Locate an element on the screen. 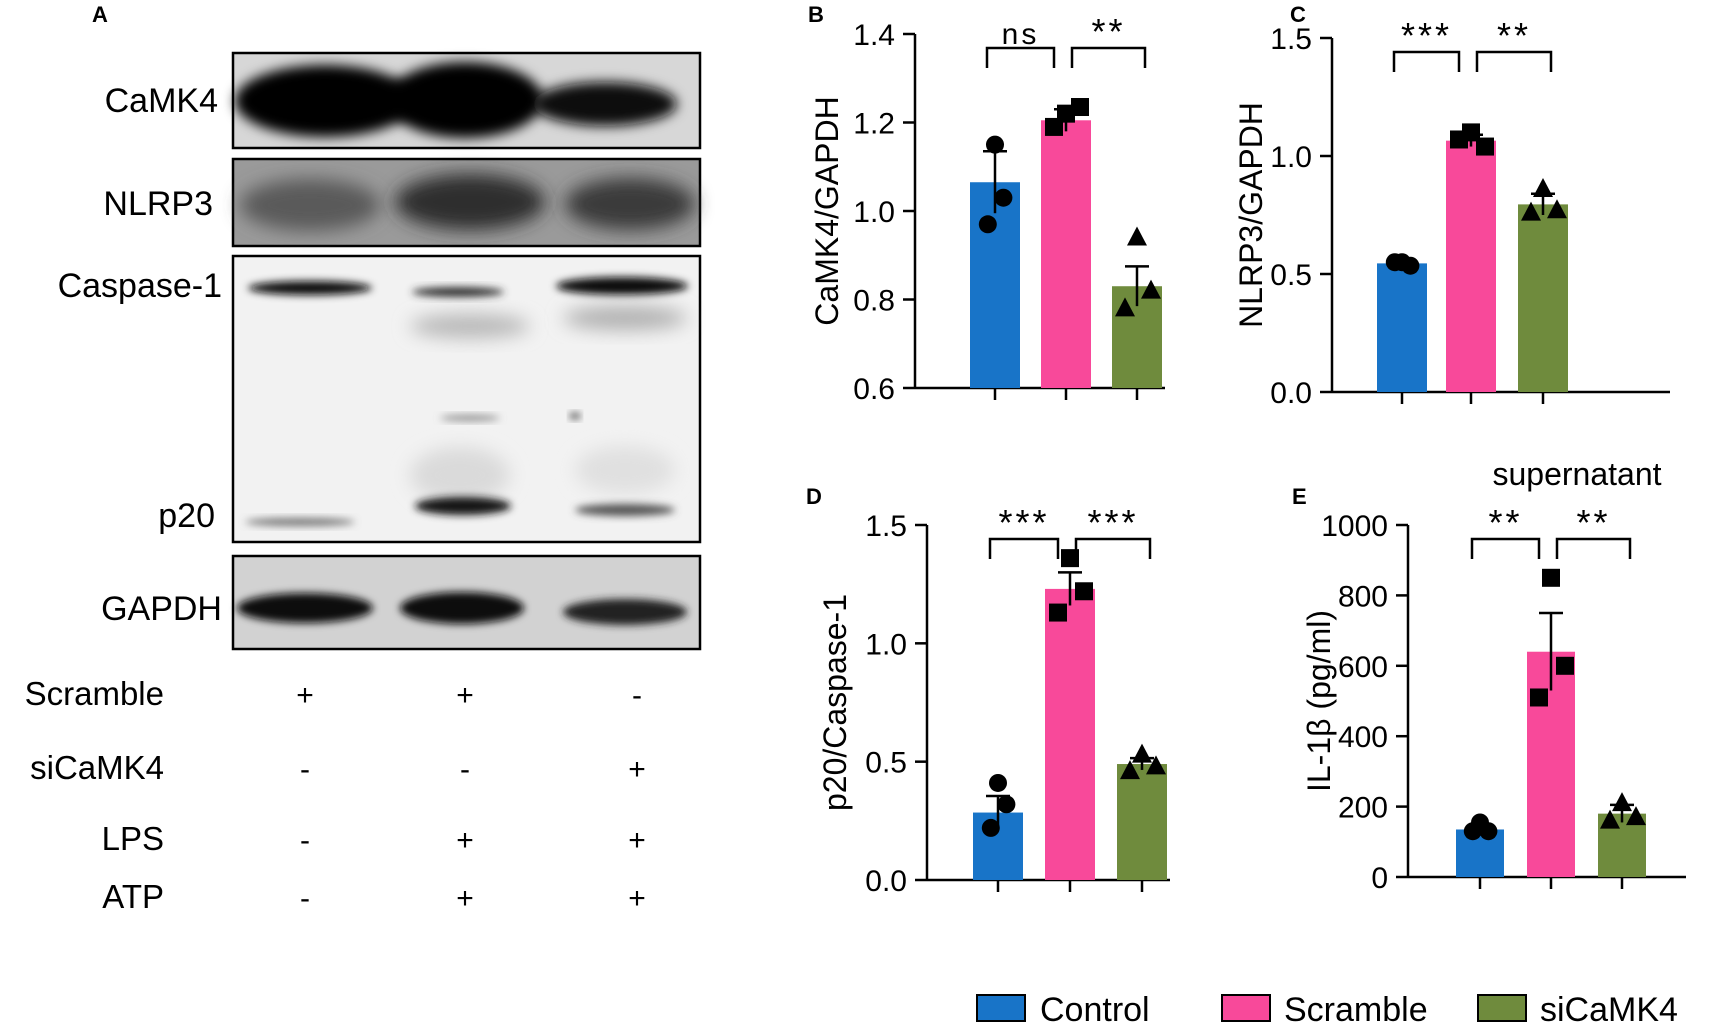 The width and height of the screenshot is (1711, 1025). chart-d: D 0.0 0.5 1.0 1.5 p20/Caspase-1 *** *** is located at coordinates (988, 691).